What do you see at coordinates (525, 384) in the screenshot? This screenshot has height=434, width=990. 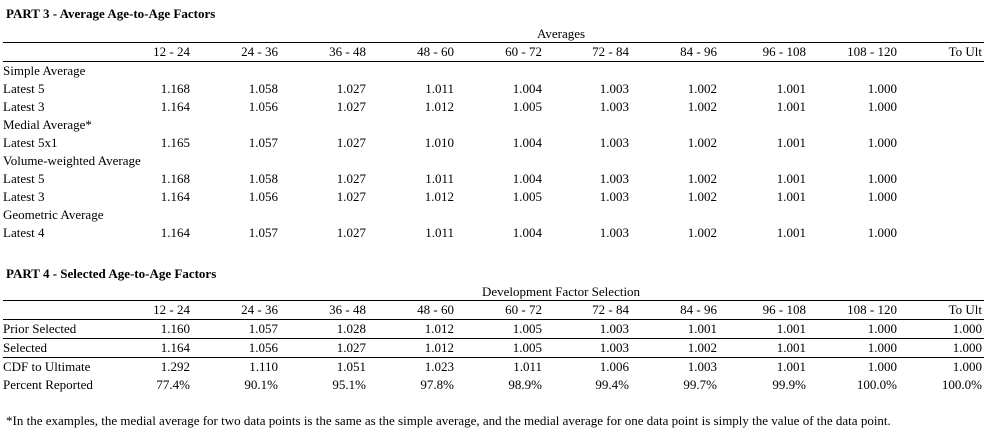 I see `table-cell: 98.9%` at bounding box center [525, 384].